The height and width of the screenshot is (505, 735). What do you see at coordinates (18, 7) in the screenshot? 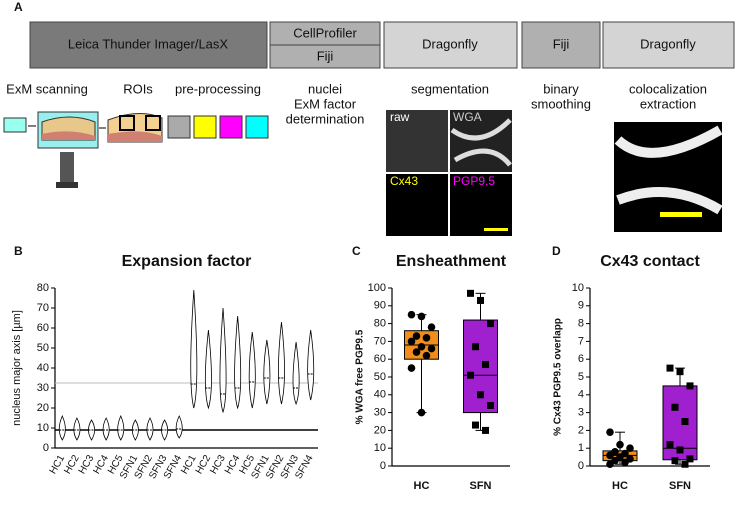
I see `panel-letter: A` at bounding box center [18, 7].